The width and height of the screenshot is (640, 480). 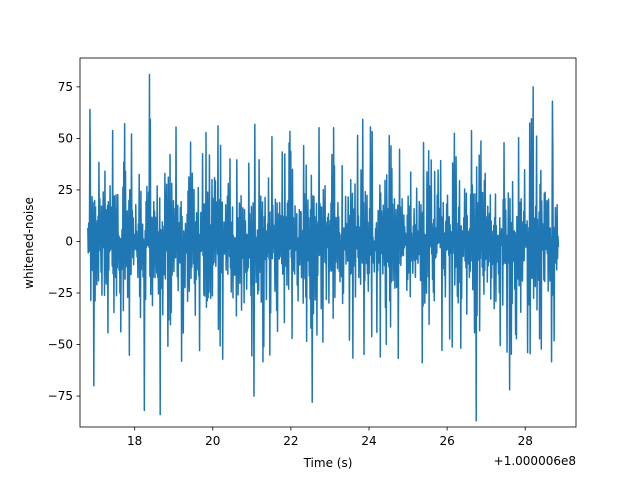 What do you see at coordinates (65, 138) in the screenshot?
I see `y-tick-label: 50` at bounding box center [65, 138].